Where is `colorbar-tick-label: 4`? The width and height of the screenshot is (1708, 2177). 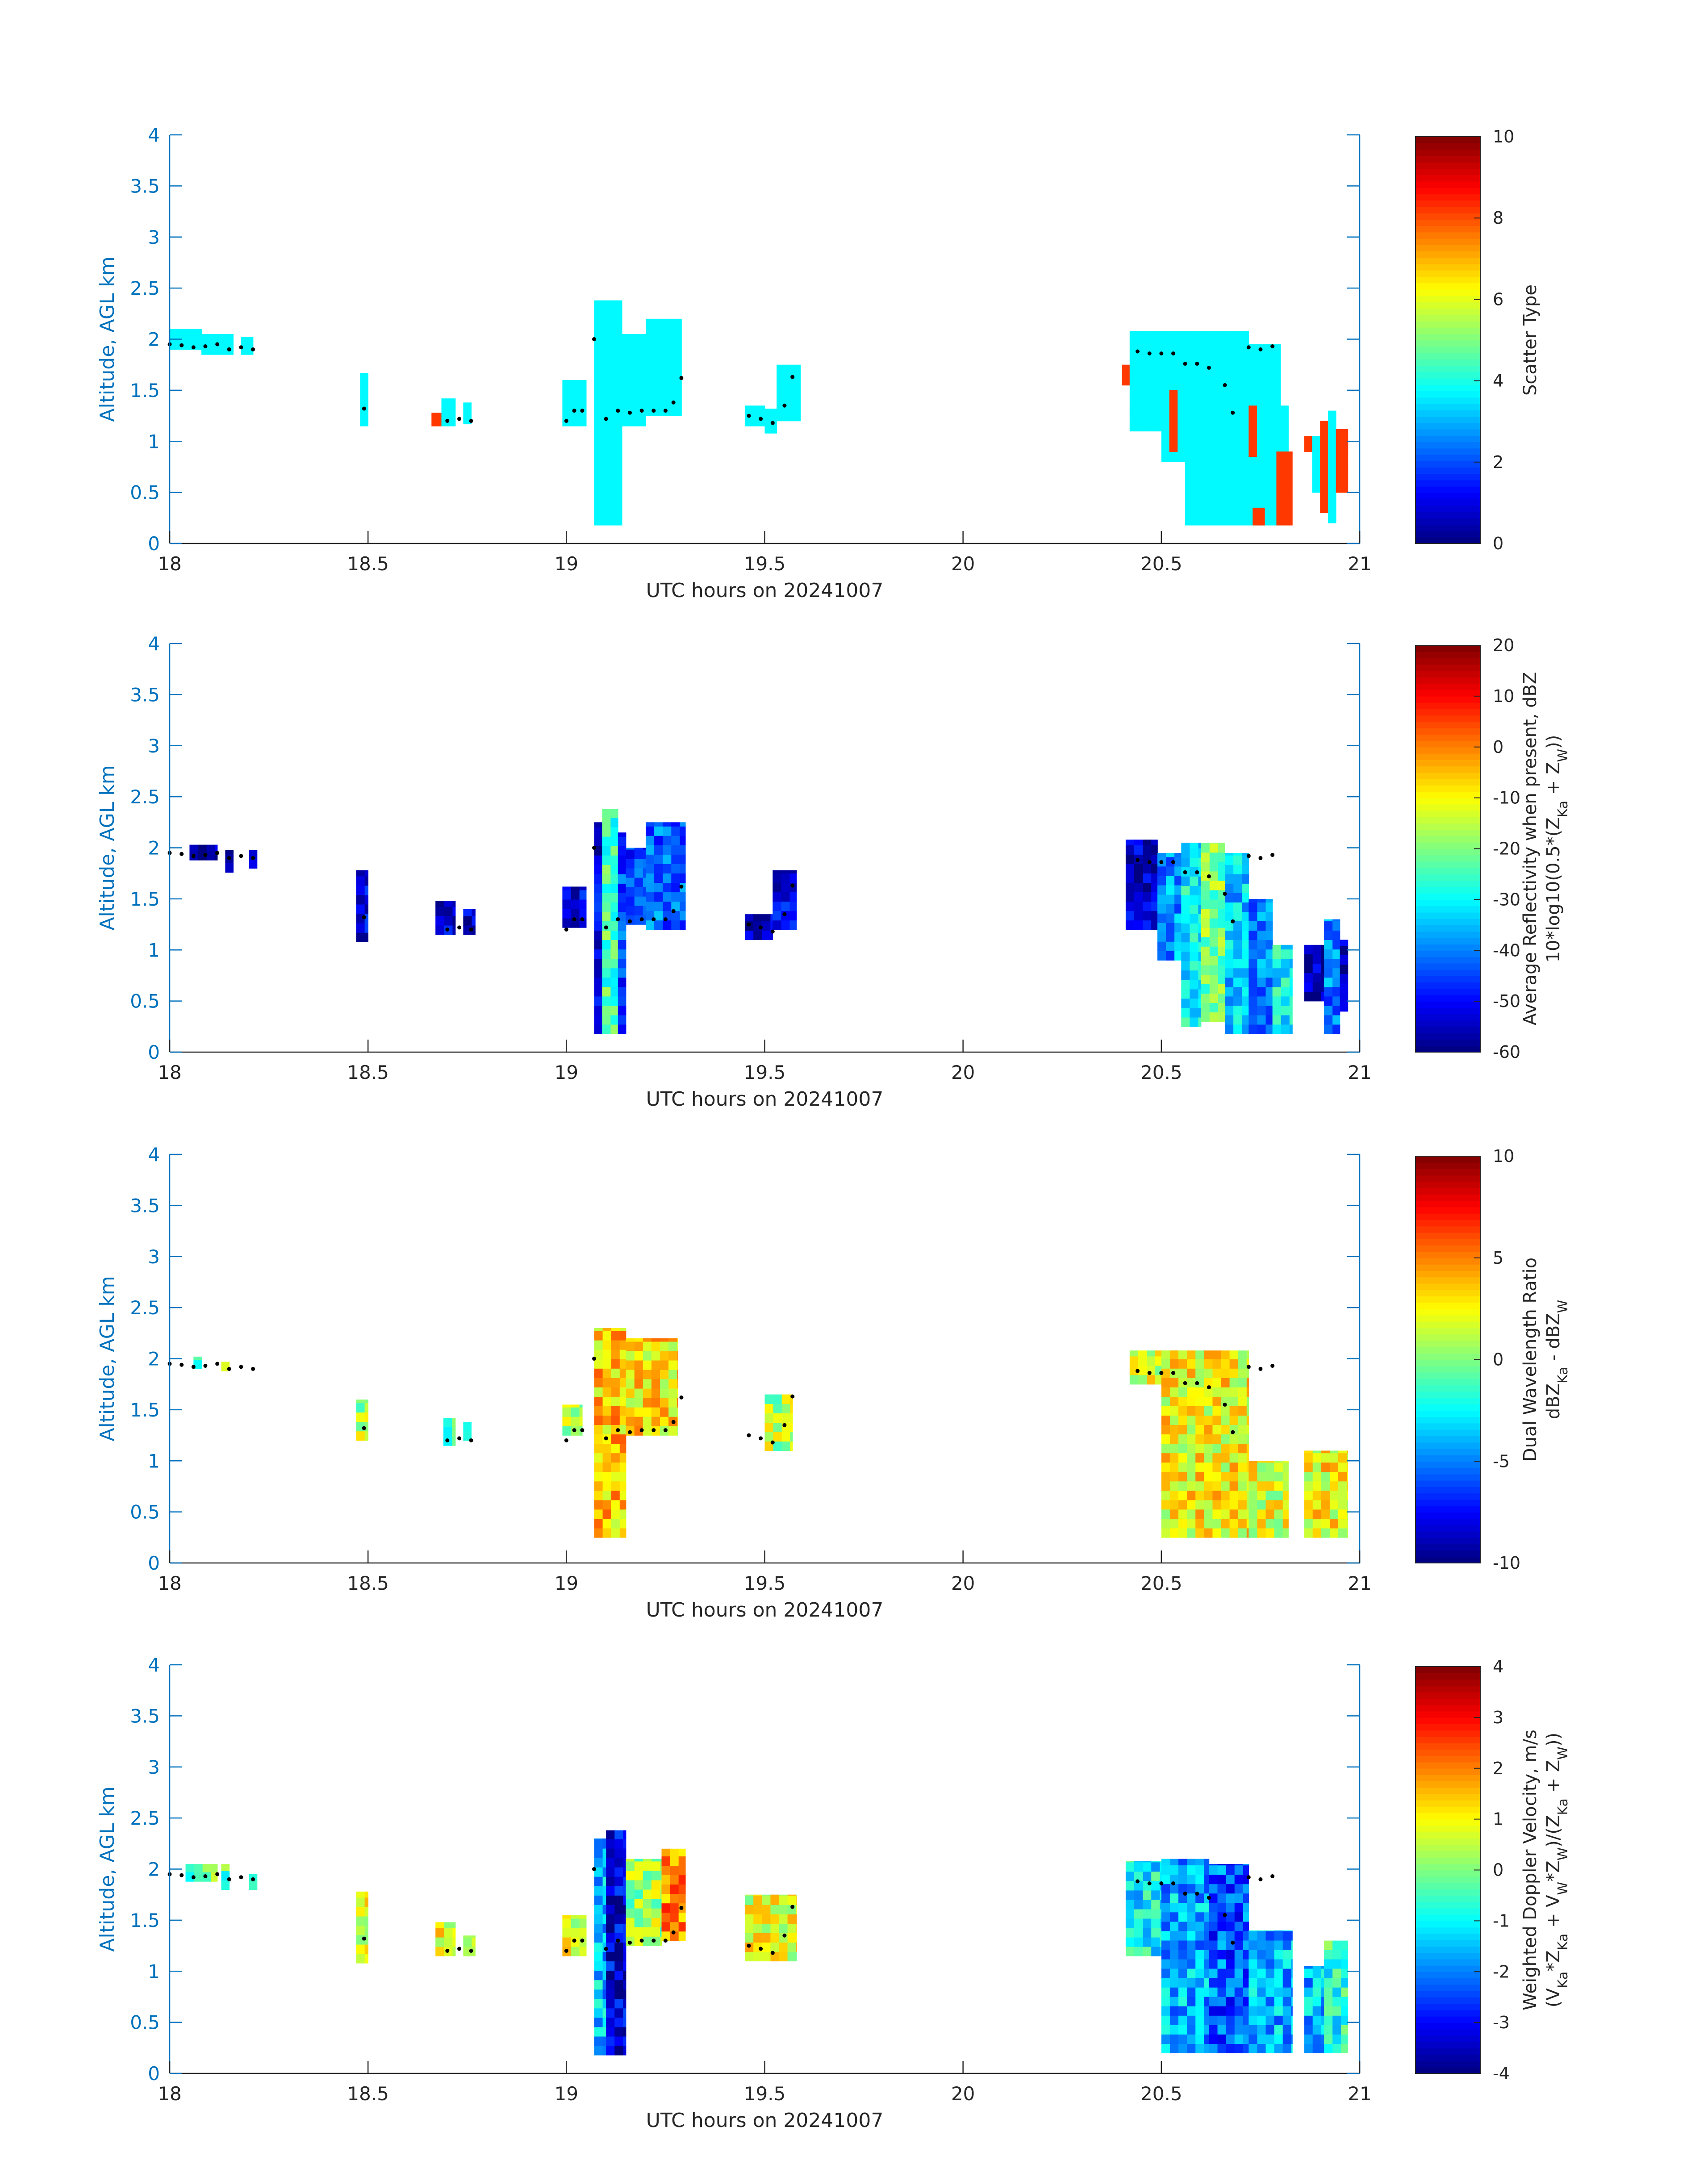 colorbar-tick-label: 4 is located at coordinates (1498, 381).